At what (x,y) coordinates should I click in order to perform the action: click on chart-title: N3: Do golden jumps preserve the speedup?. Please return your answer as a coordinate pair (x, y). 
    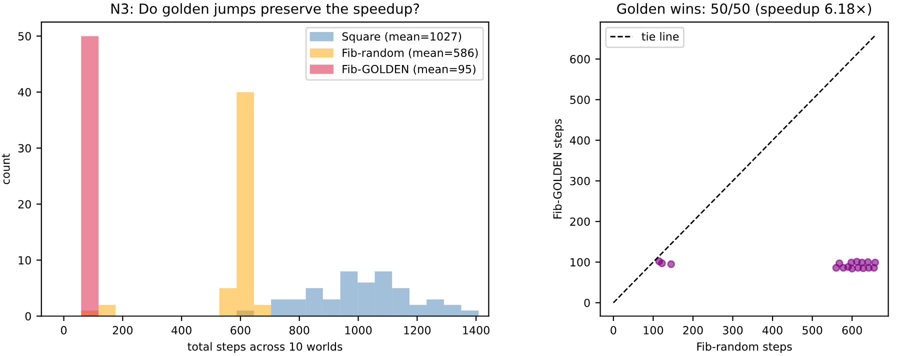
    Looking at the image, I should click on (265, 10).